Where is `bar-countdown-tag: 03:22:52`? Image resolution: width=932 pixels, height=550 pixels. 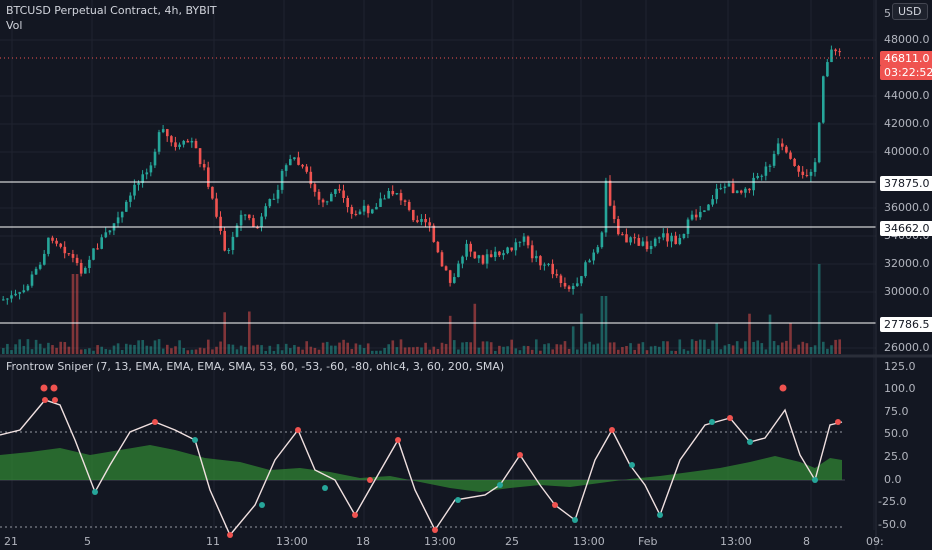 bar-countdown-tag: 03:22:52 is located at coordinates (906, 72).